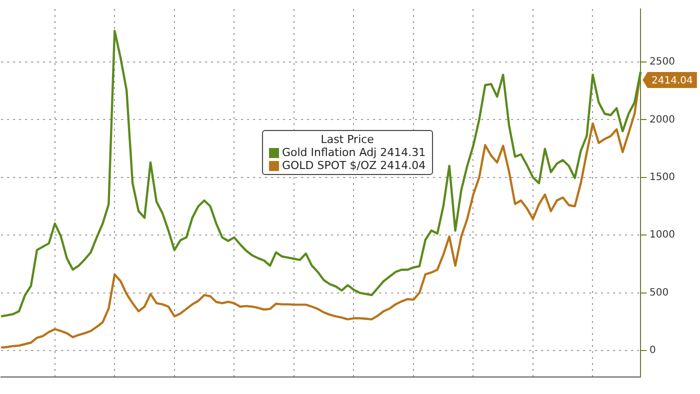  What do you see at coordinates (659, 292) in the screenshot?
I see `y-tick-label: 500` at bounding box center [659, 292].